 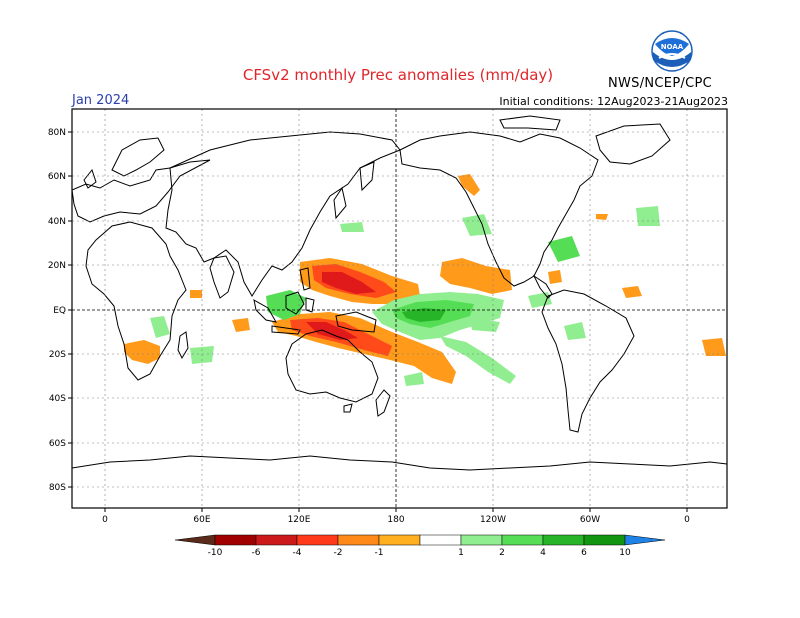 What do you see at coordinates (141, 191) in the screenshot?
I see `coast-europe` at bounding box center [141, 191].